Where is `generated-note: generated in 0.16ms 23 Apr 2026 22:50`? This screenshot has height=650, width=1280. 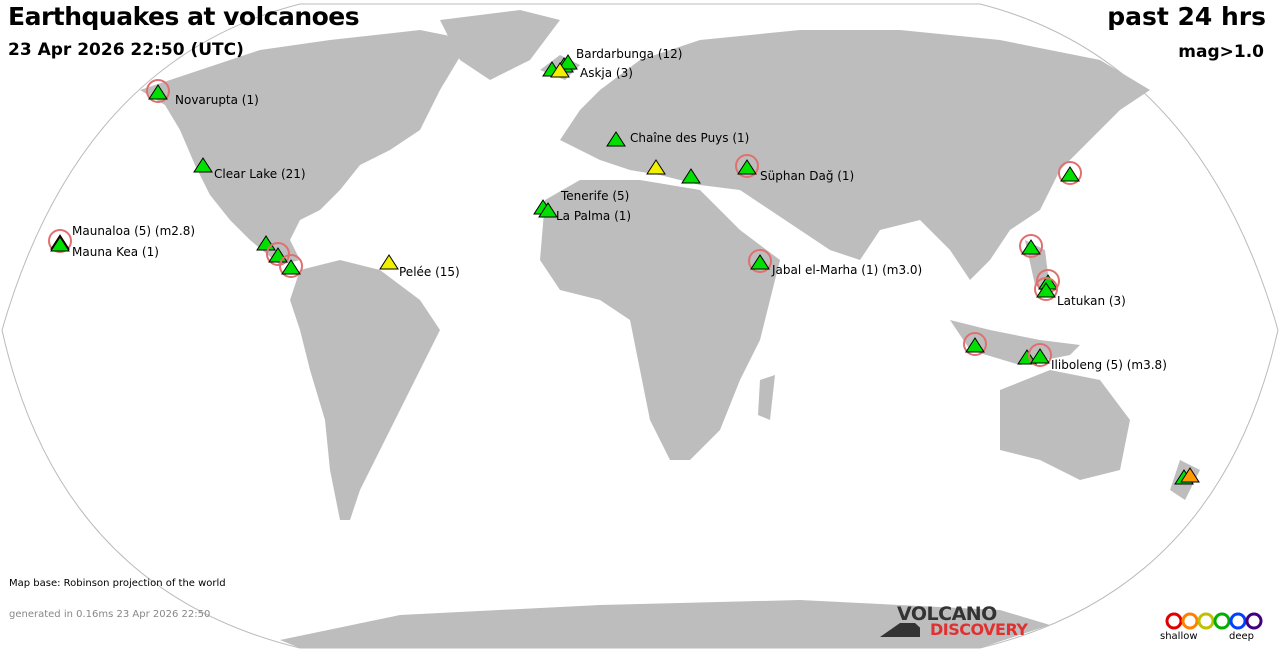 generated-note: generated in 0.16ms 23 Apr 2026 22:50 is located at coordinates (110, 614).